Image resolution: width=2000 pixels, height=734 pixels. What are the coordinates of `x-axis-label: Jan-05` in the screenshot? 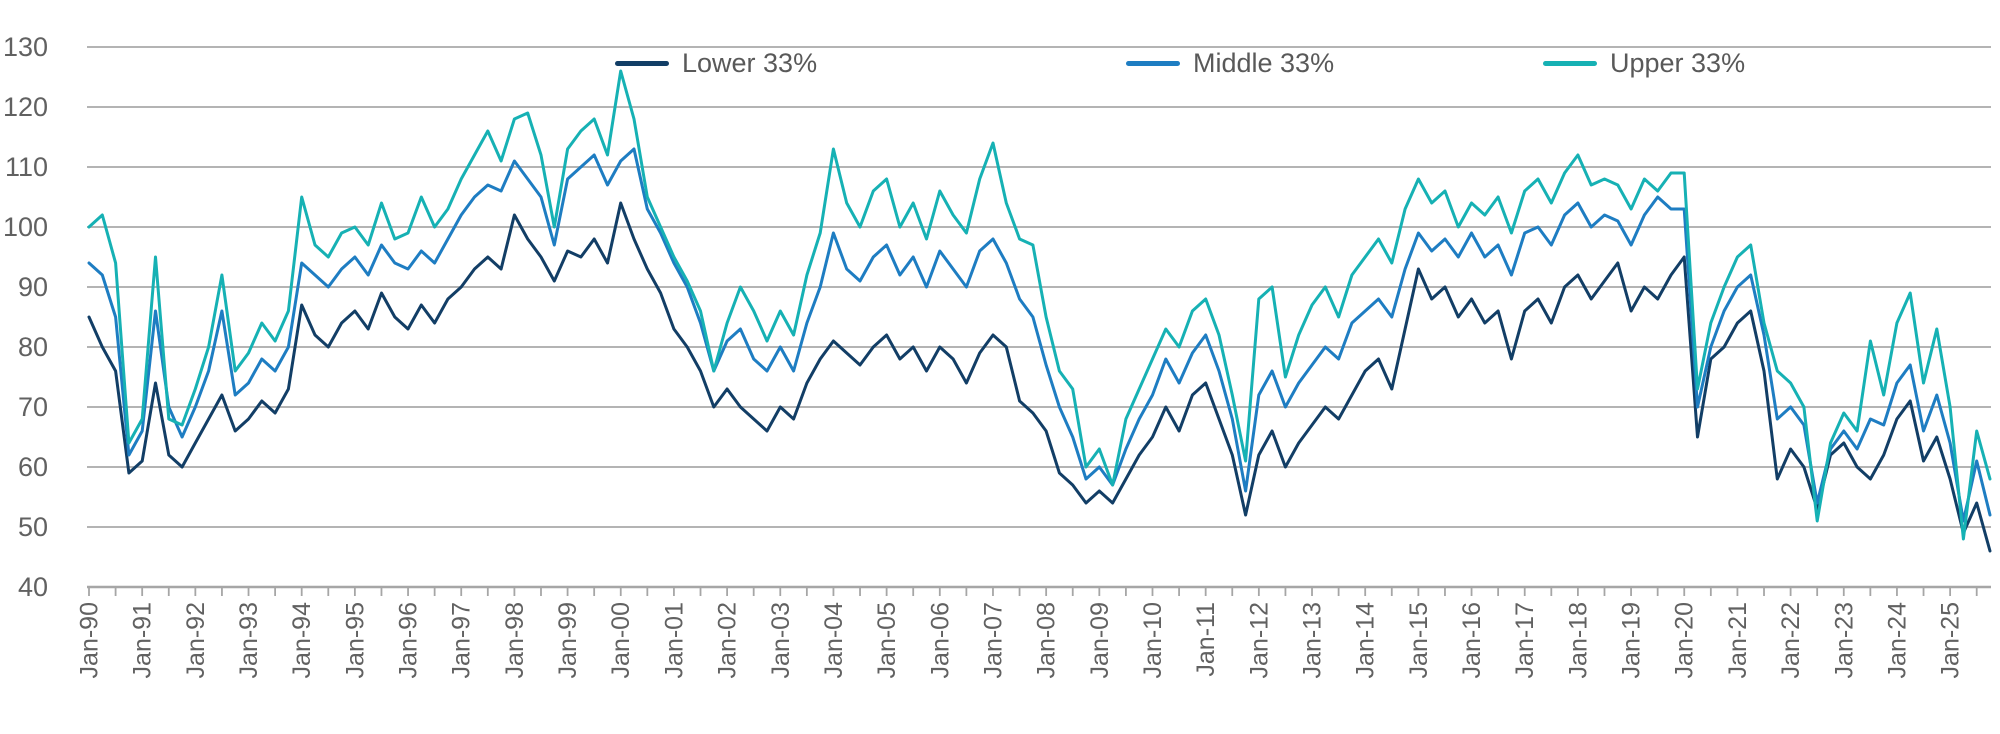 It's located at (887, 640).